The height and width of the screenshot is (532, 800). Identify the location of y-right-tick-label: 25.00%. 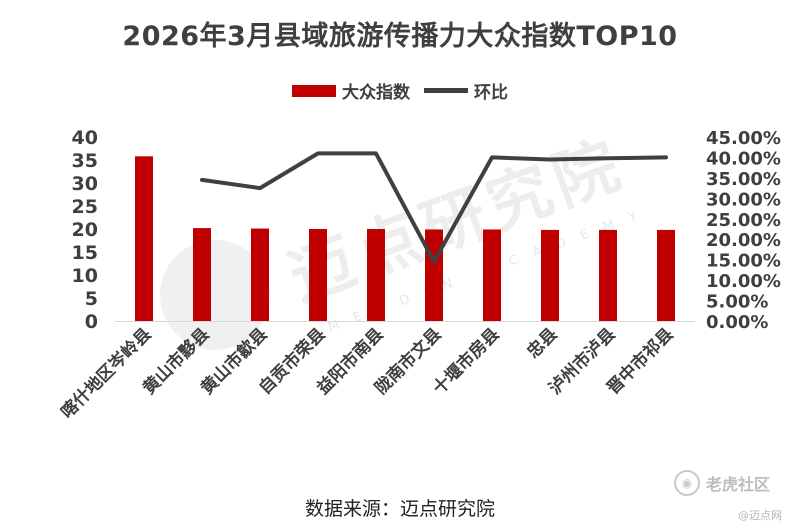
(743, 220).